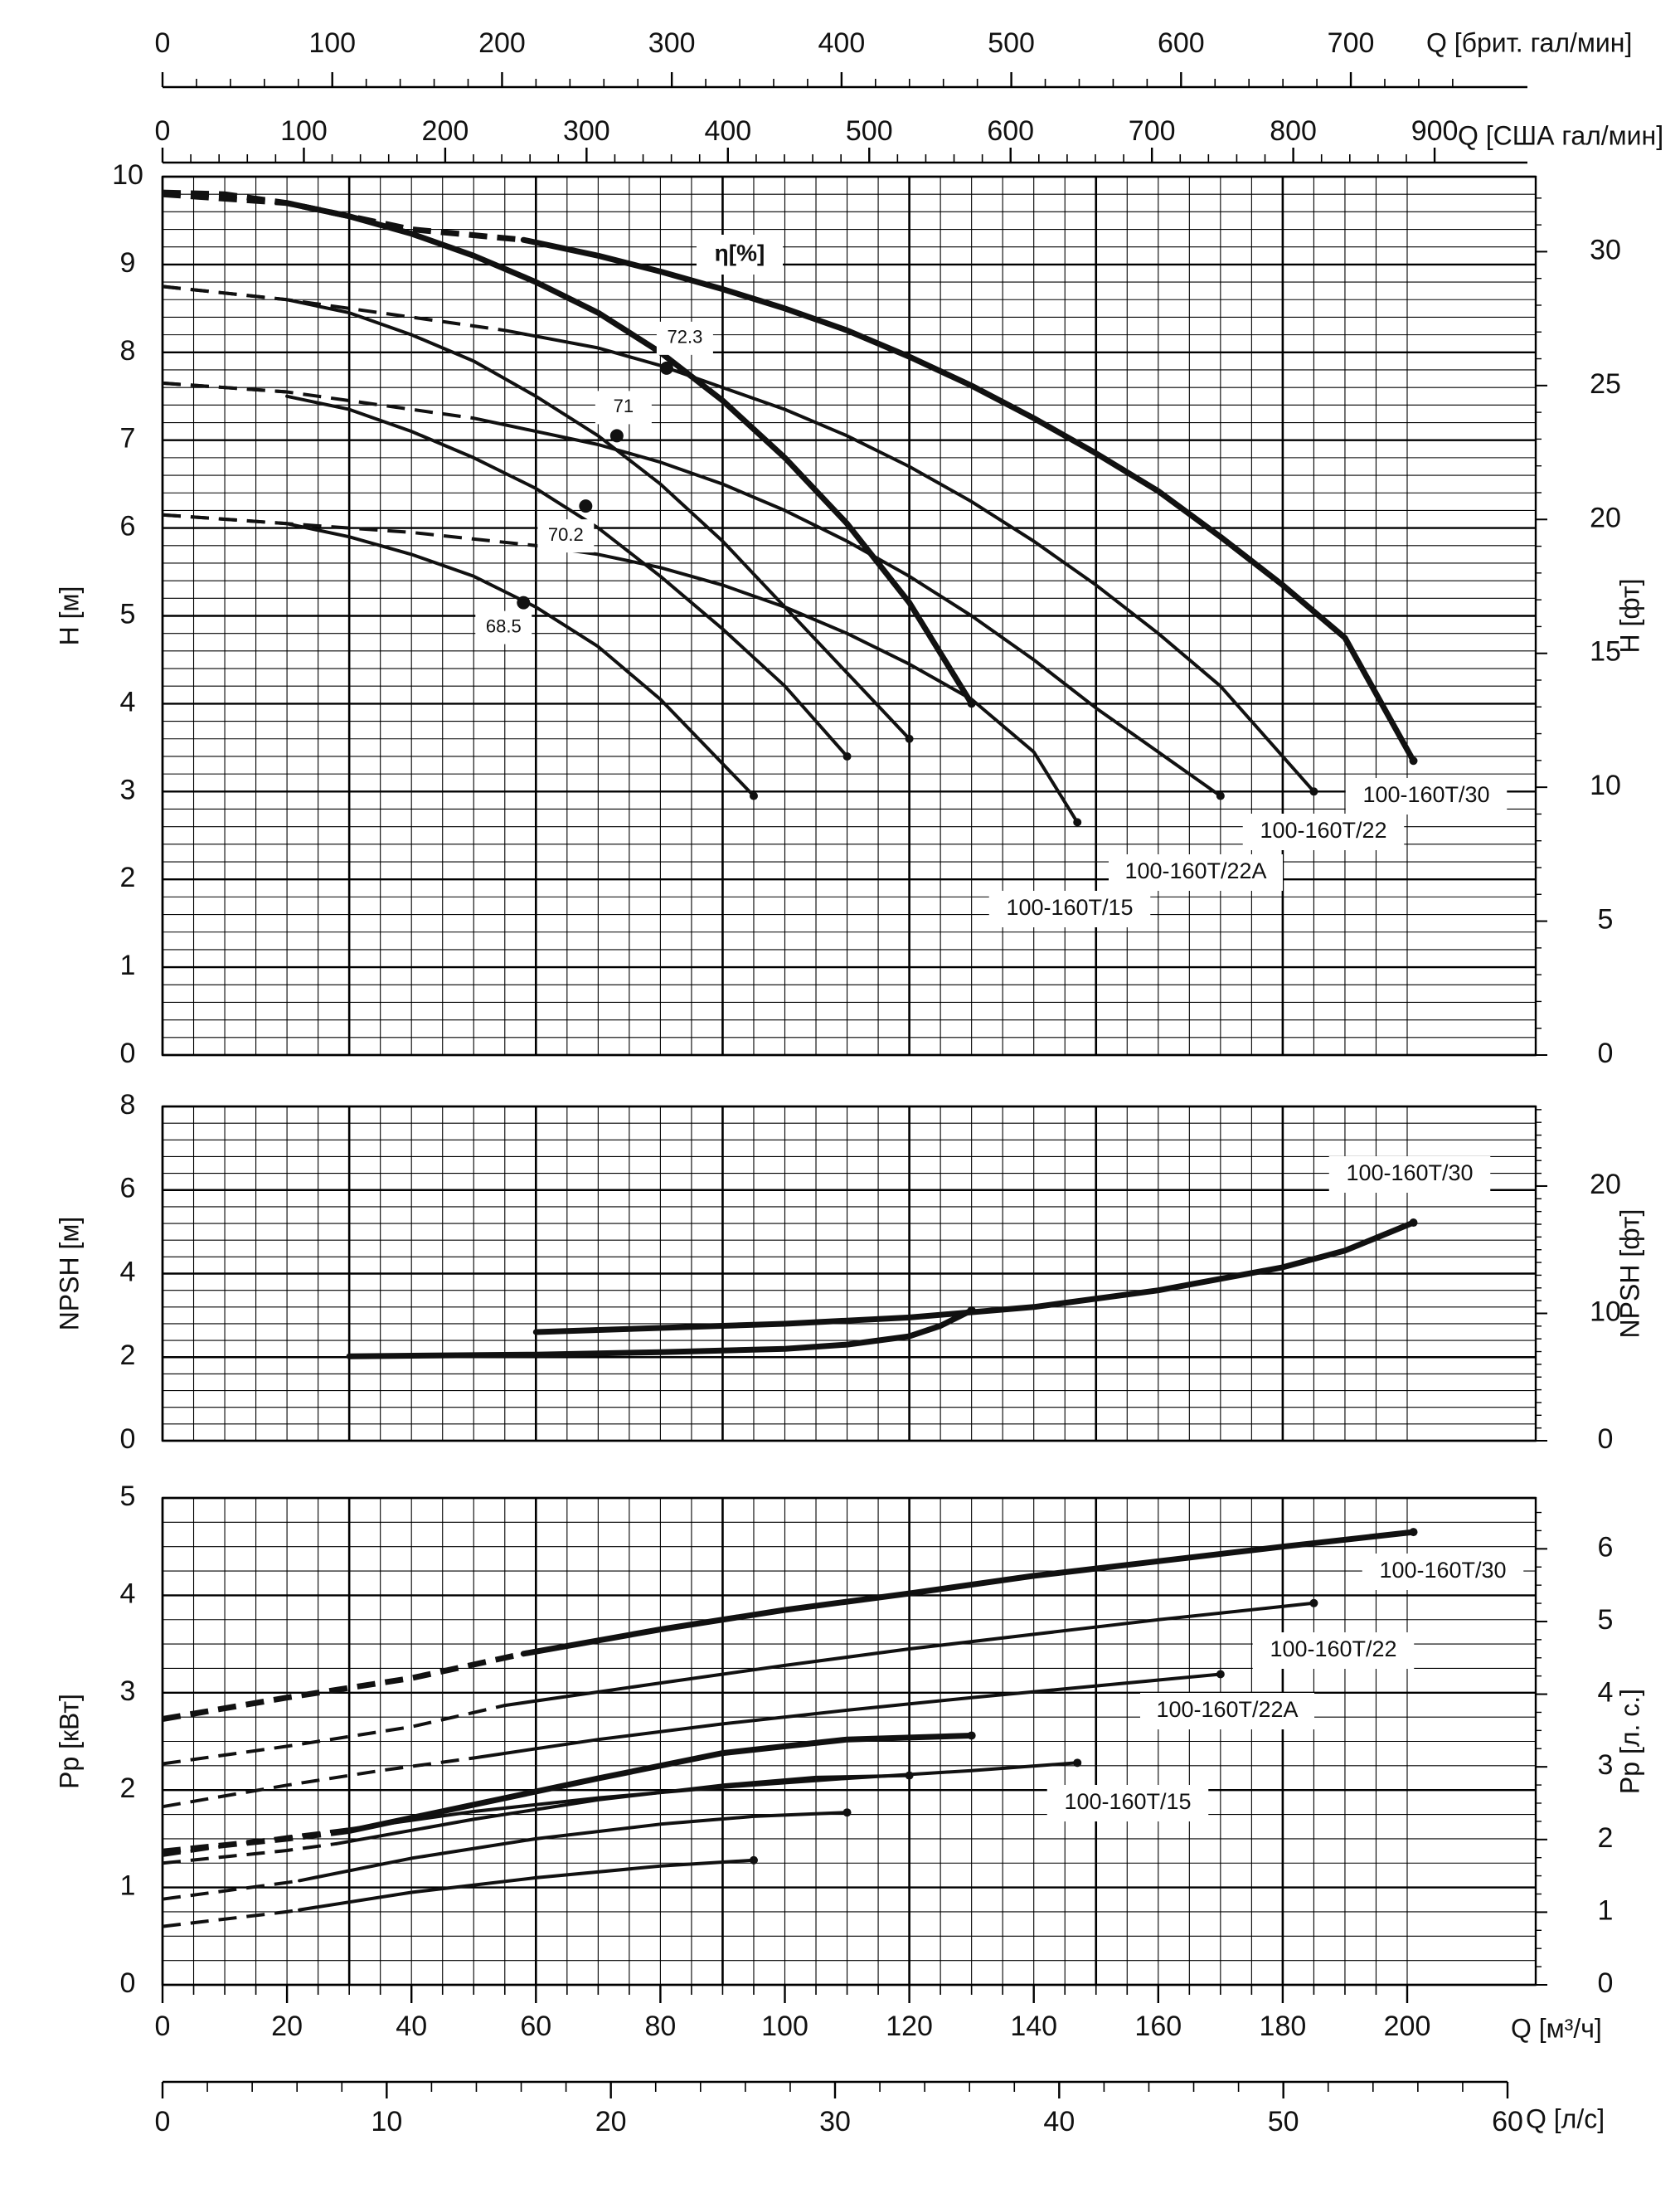 This screenshot has width=1680, height=2198. What do you see at coordinates (1605, 1184) in the screenshot?
I see `y2-tick-label: 20` at bounding box center [1605, 1184].